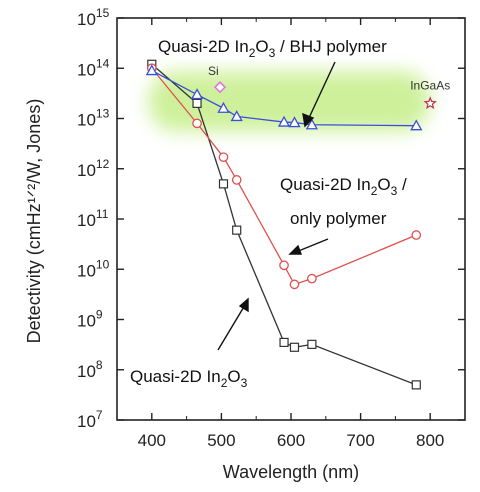  Describe the element at coordinates (221, 440) in the screenshot. I see `x-tick-label: 500` at that location.